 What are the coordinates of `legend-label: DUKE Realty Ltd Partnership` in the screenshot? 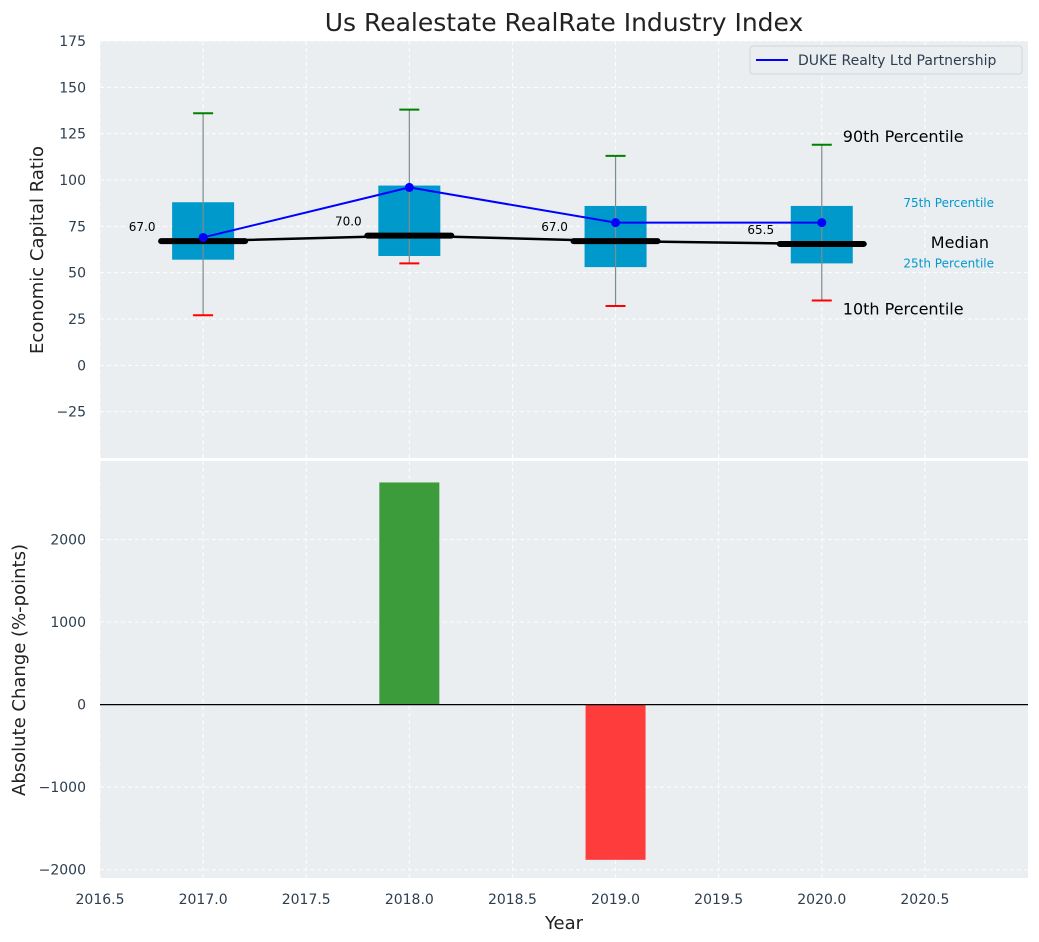 It's located at (897, 61).